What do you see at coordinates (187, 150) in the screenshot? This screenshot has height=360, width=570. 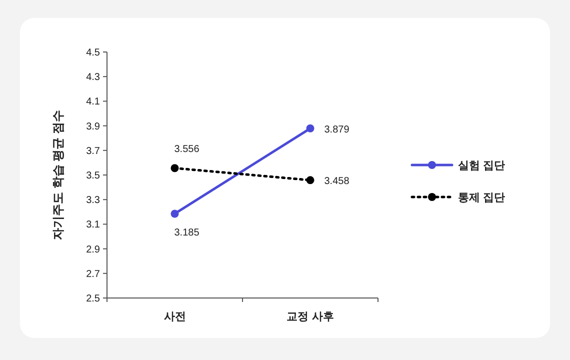 I see `data-label: 3.556` at bounding box center [187, 150].